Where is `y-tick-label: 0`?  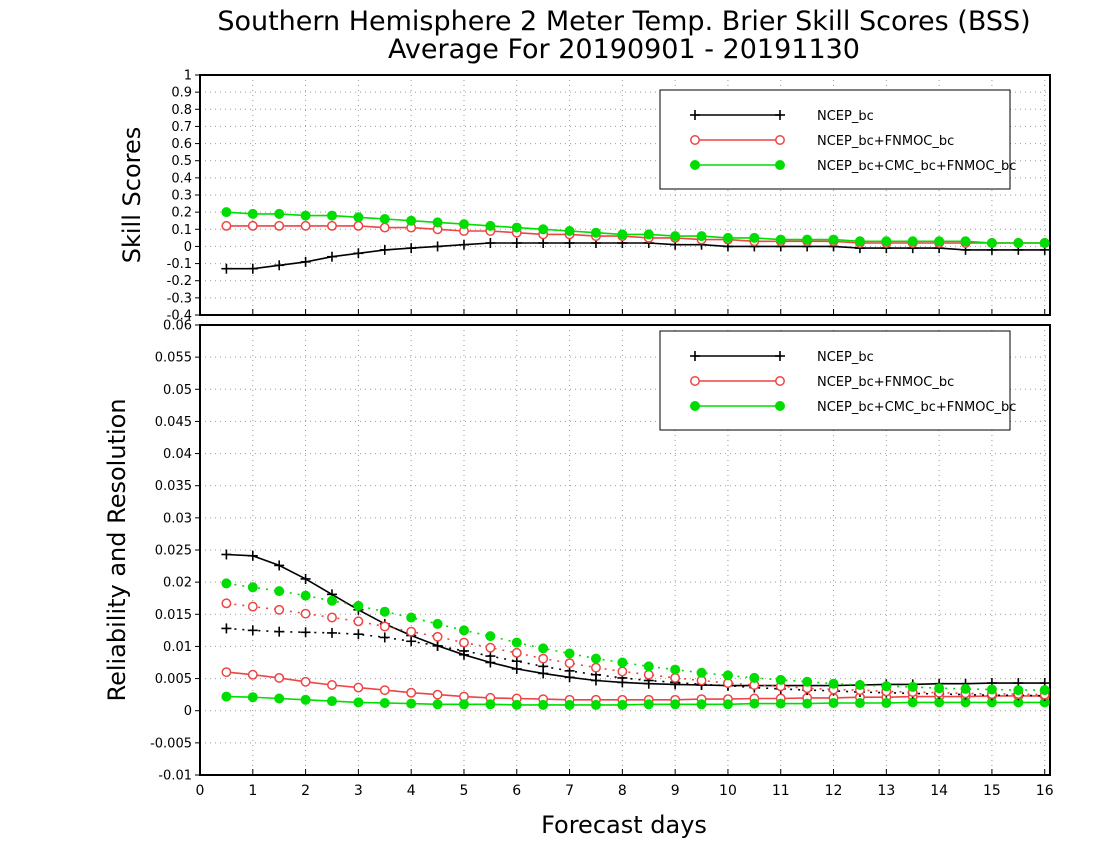
y-tick-label: 0 is located at coordinates (188, 711).